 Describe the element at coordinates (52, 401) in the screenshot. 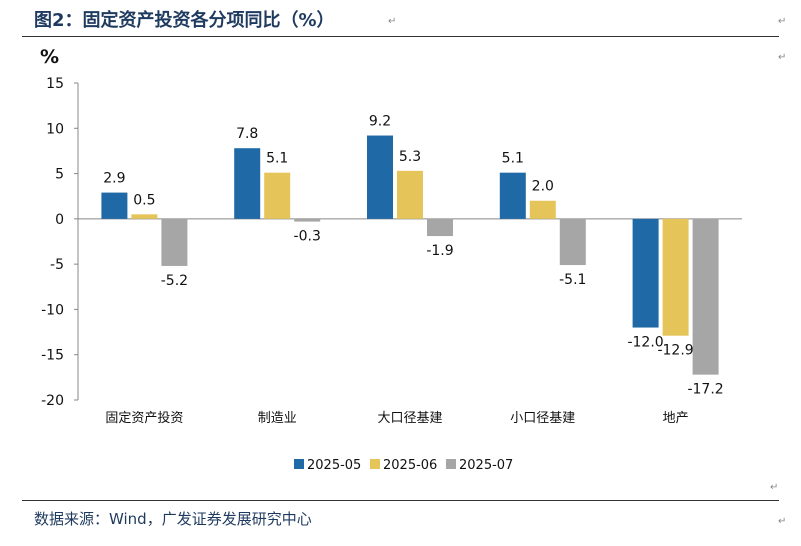

I see `y-tick-label: -20` at that location.